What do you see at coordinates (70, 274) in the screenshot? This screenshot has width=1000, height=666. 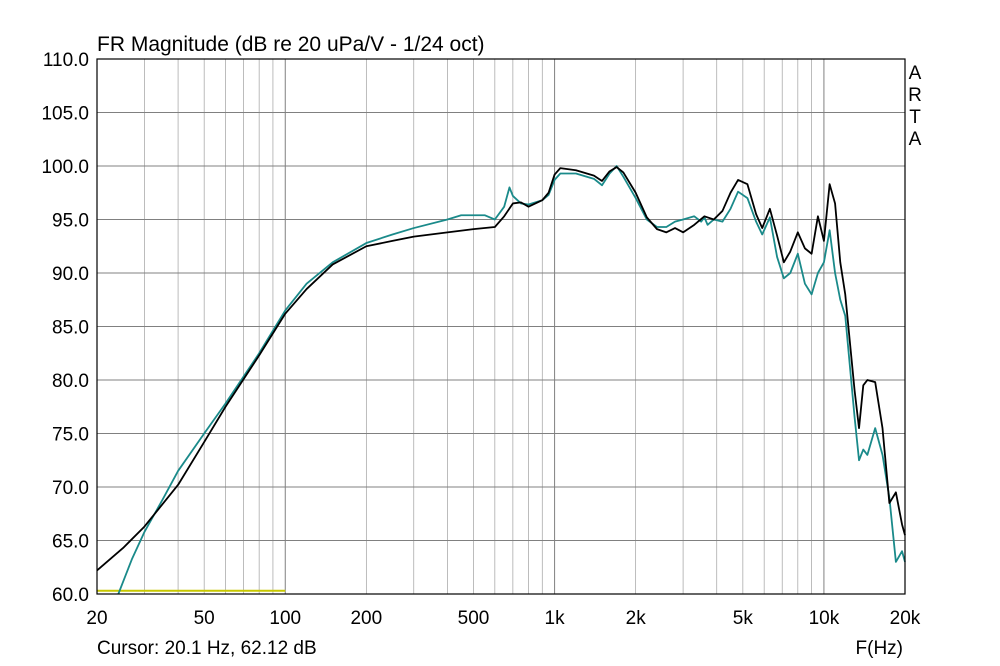 I see `y-tick-label: 90.0` at bounding box center [70, 274].